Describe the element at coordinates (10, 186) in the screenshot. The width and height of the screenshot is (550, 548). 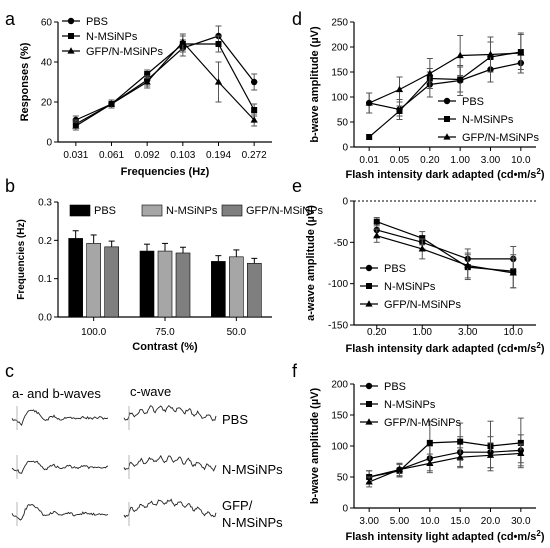
I see `panel-letter-b: b` at that location.